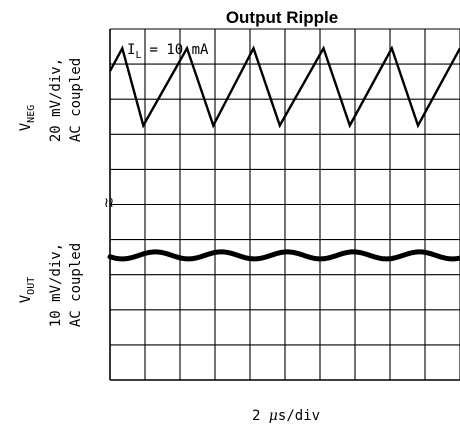 Image resolution: width=460 pixels, height=430 pixels. What do you see at coordinates (282, 17) in the screenshot?
I see `chart-title: Output Ripple` at bounding box center [282, 17].